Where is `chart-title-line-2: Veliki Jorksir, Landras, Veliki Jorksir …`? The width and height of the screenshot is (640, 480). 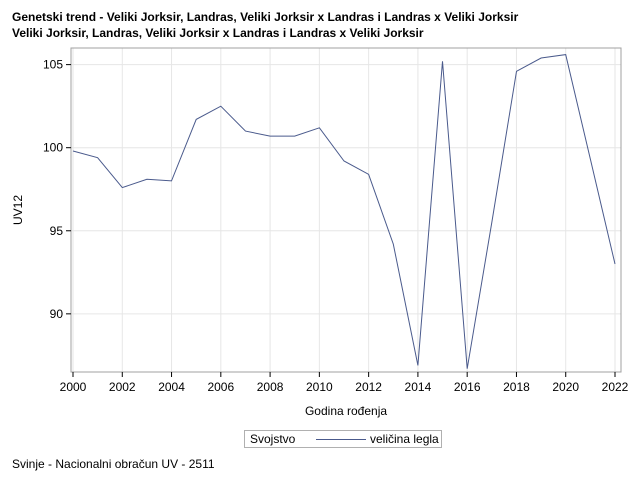
chart-title-line-2: Veliki Jorksir, Landras, Veliki Jorksir … is located at coordinates (218, 33).